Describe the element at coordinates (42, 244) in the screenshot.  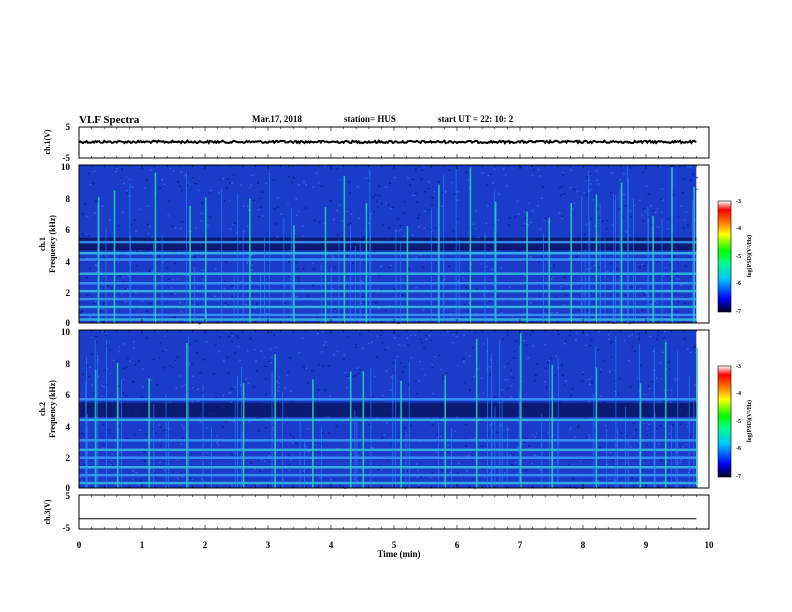
I see `ch1-spec-ylabel: ch.1` at that location.